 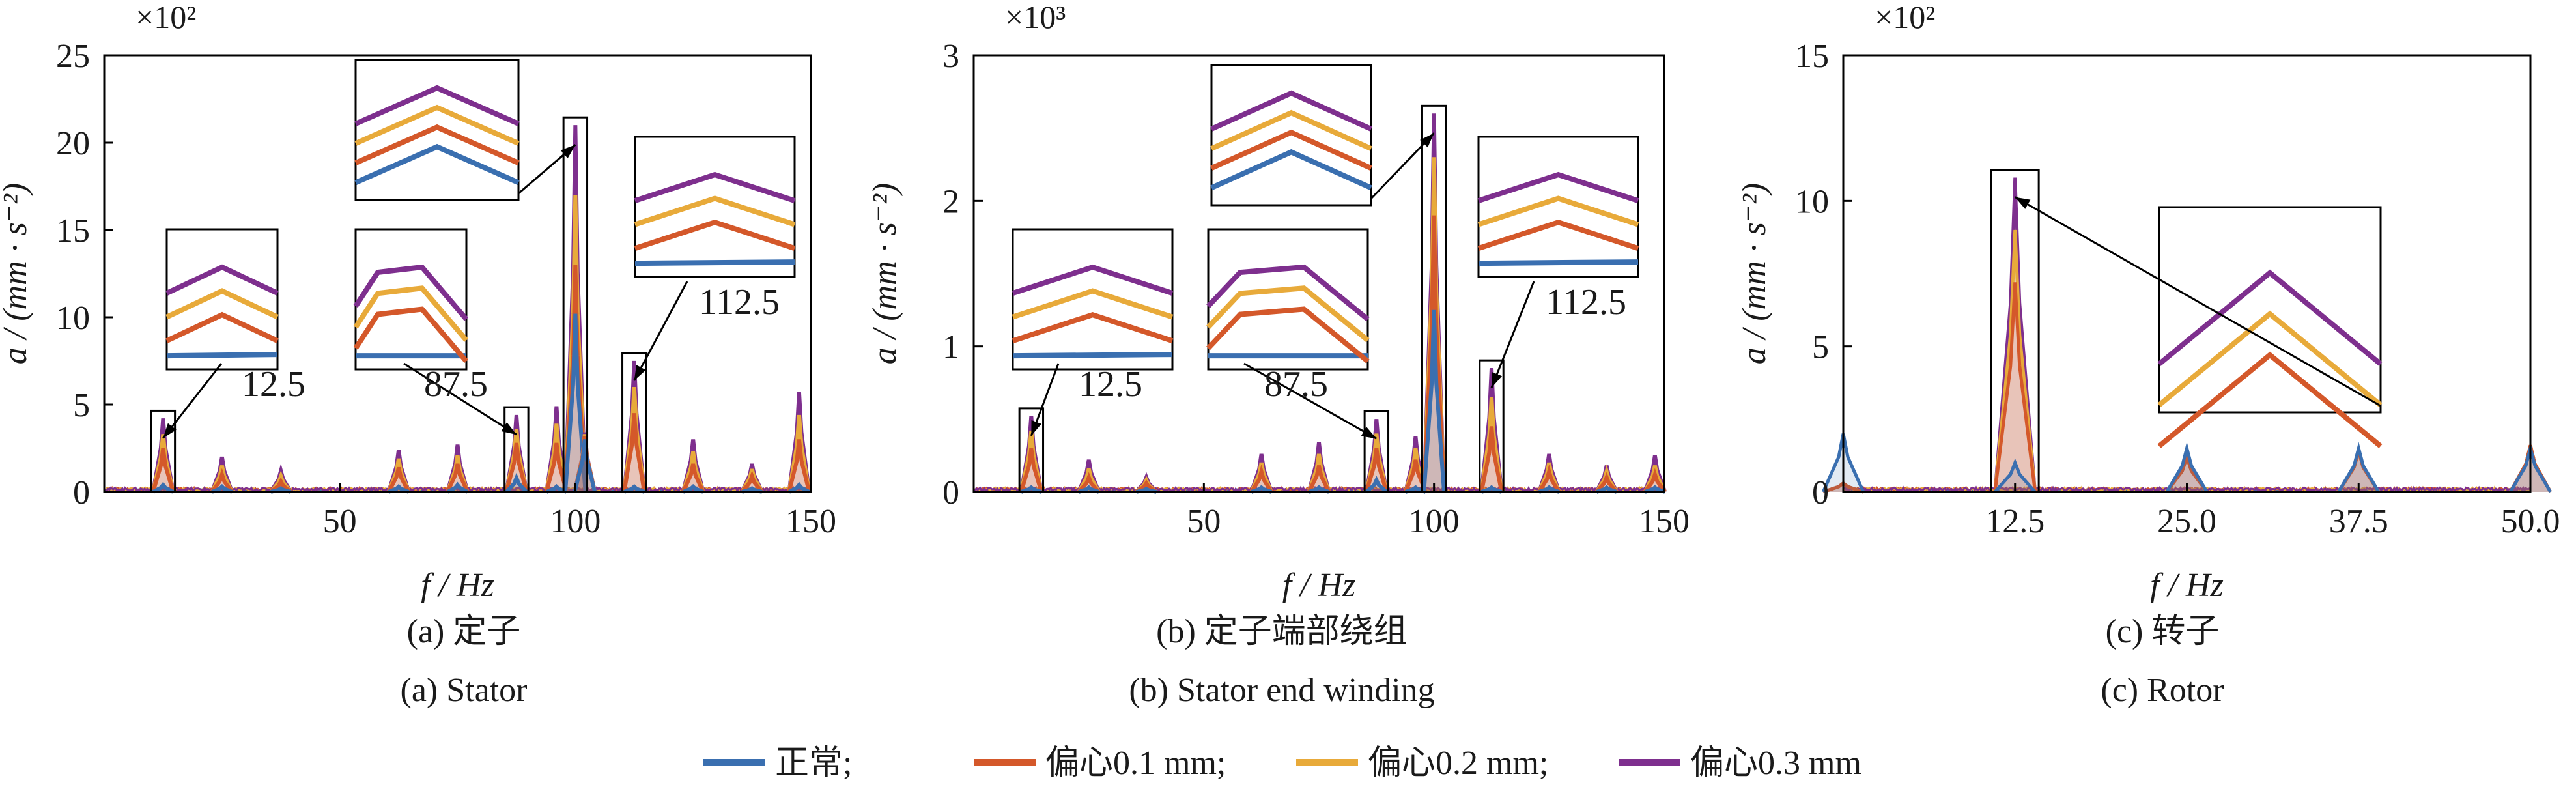 I want to click on caption-b-cn: (b) 定子端部绕组, so click(x=1282, y=632).